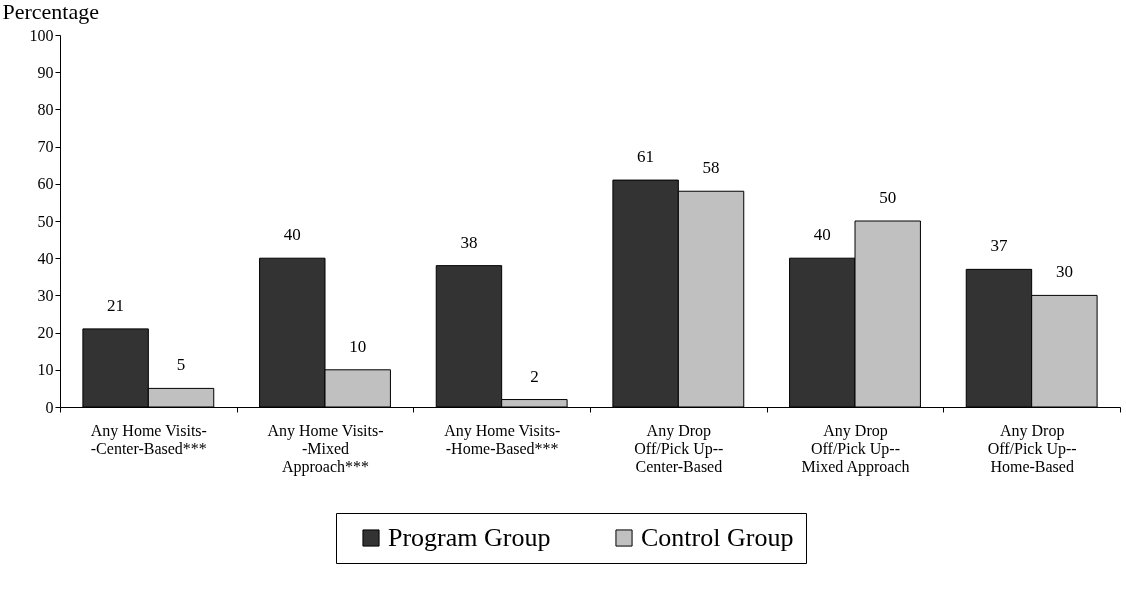  I want to click on y-tick-label: 0, so click(49, 407).